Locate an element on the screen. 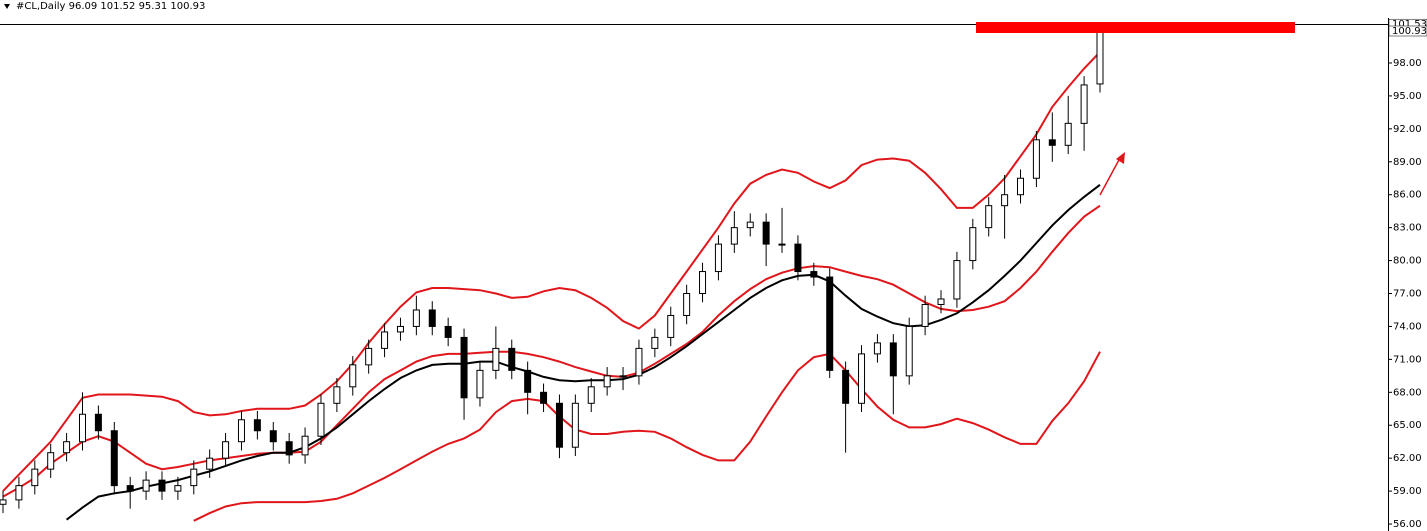  y-tick-label: 71.00 is located at coordinates (1407, 359).